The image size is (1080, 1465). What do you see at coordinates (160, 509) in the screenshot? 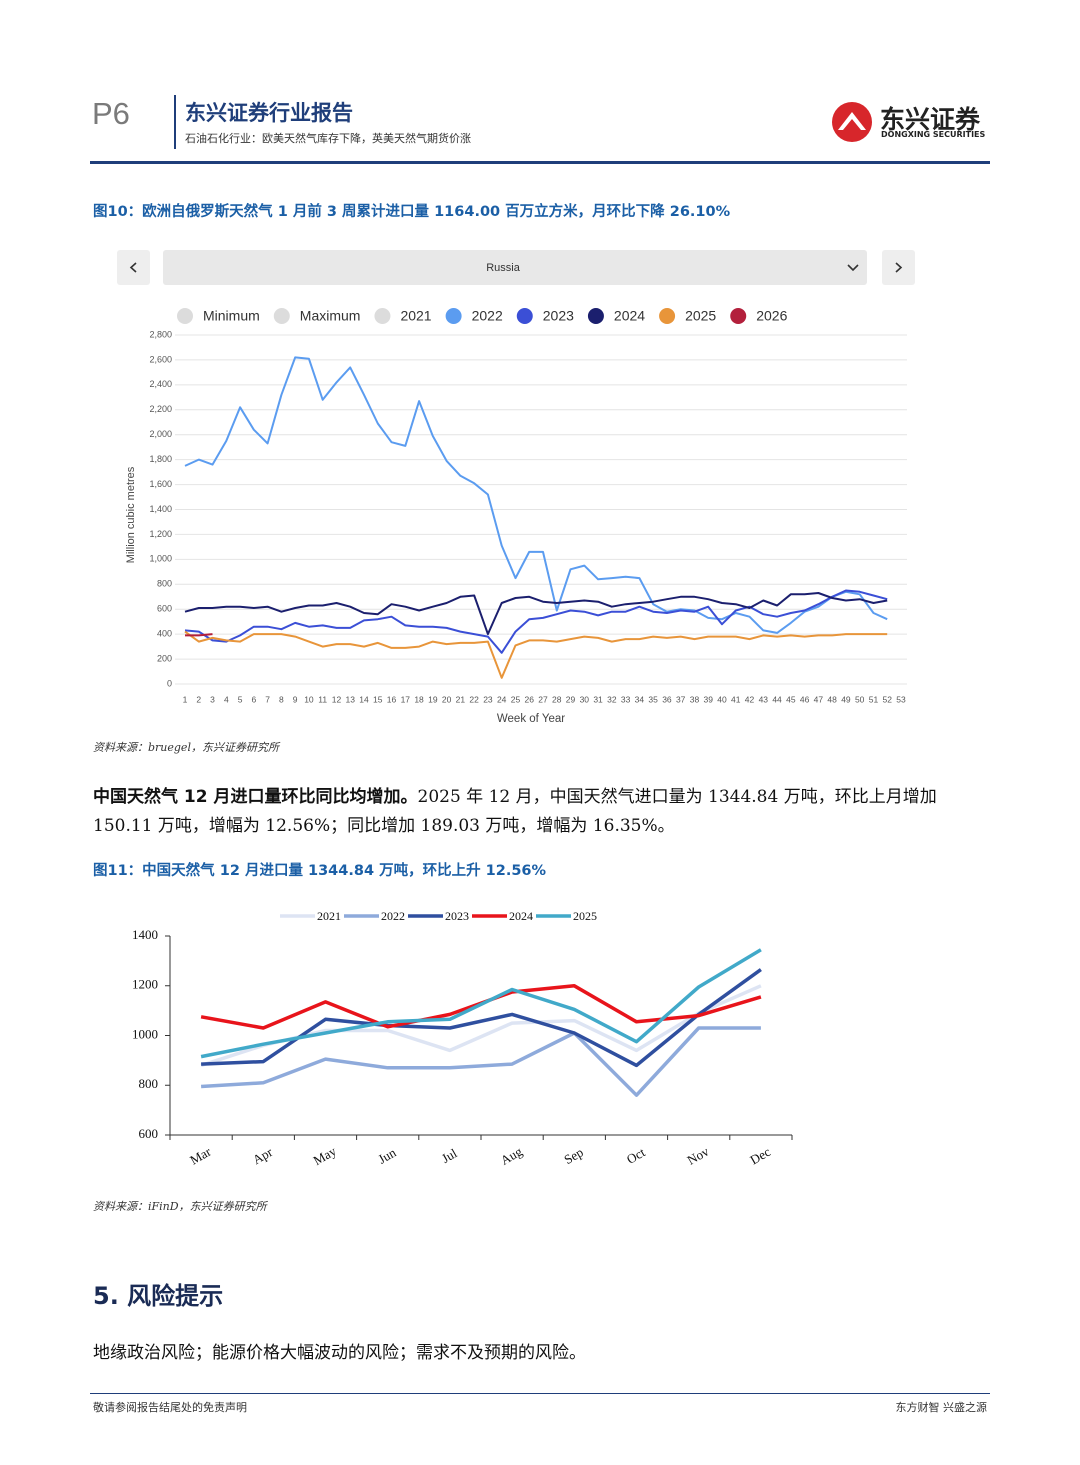
I see `y-tick-label: 1,400` at bounding box center [160, 509].